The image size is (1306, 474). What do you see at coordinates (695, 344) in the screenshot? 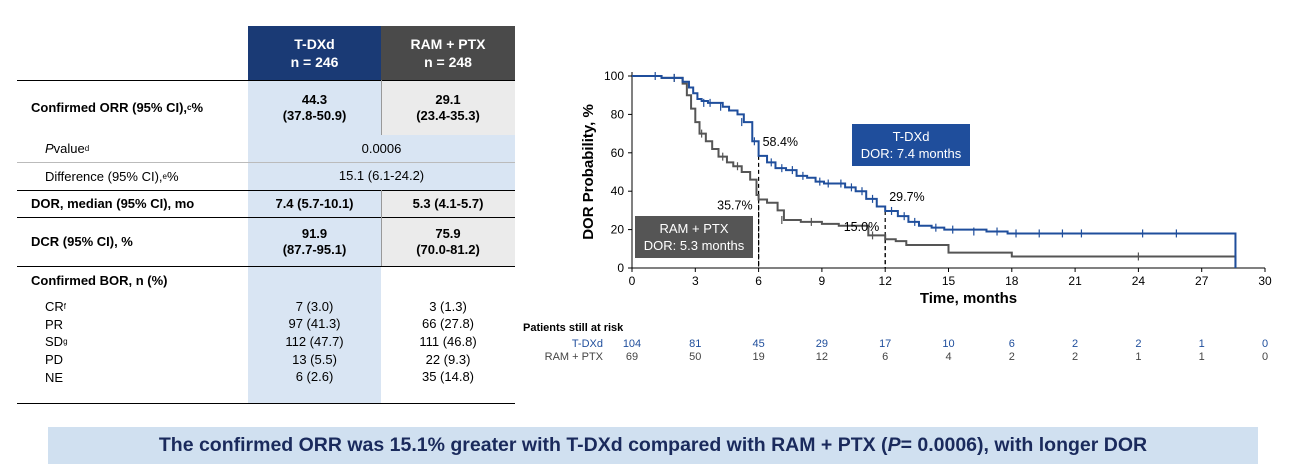
I see `at-risk-value: 81` at bounding box center [695, 344].